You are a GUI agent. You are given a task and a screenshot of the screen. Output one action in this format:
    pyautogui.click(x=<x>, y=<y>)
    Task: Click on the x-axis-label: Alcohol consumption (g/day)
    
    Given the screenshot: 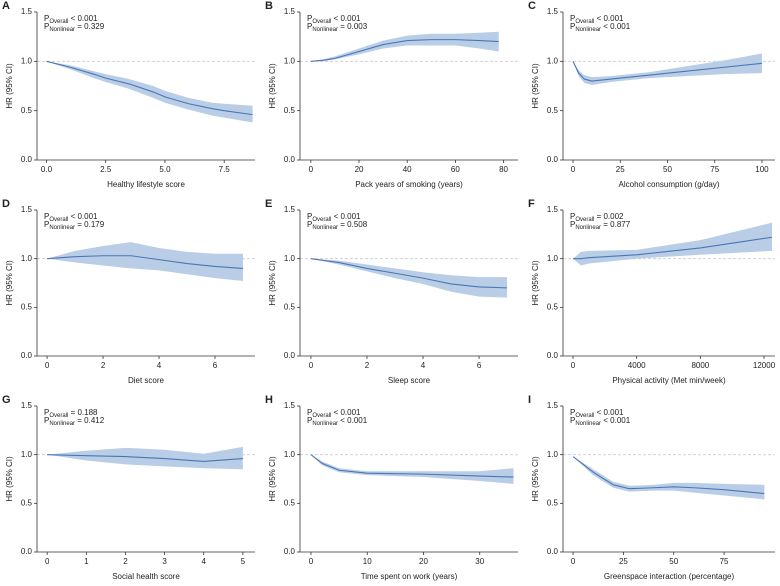 What is the action you would take?
    pyautogui.click(x=669, y=184)
    